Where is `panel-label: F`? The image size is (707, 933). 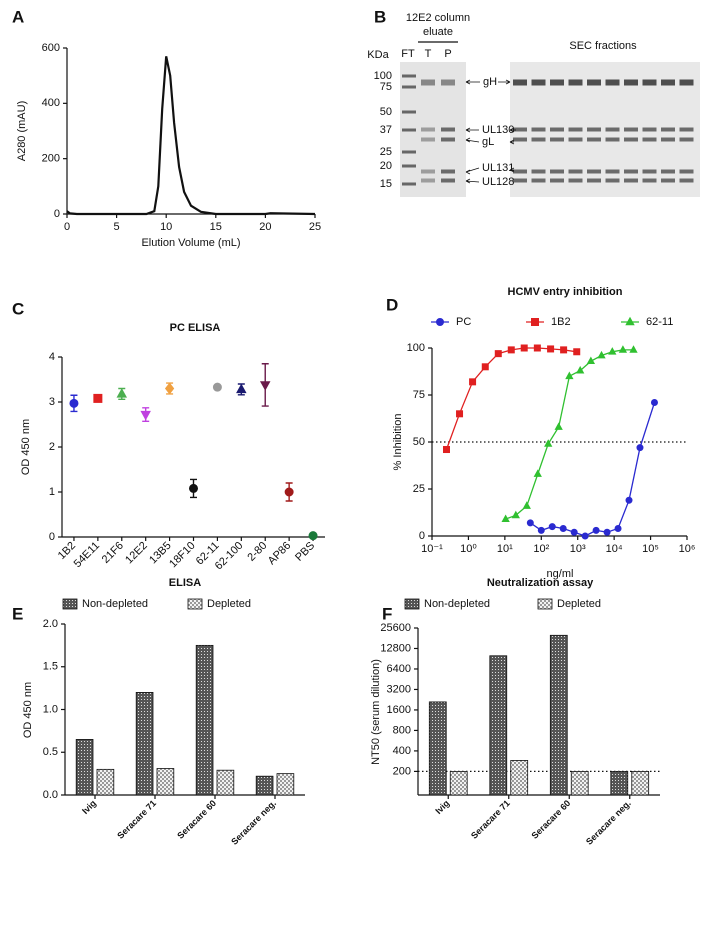
panel-label: F is located at coordinates (387, 613).